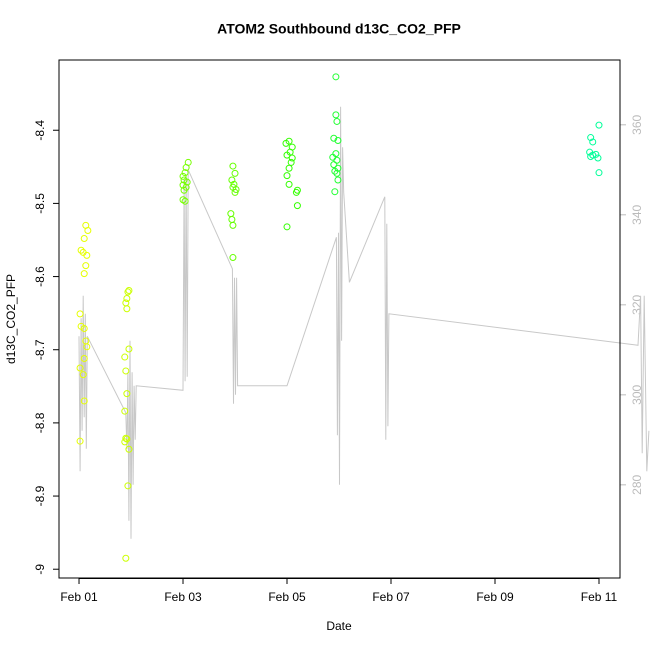 The image size is (650, 650). I want to click on x-axis-label: Date, so click(339, 626).